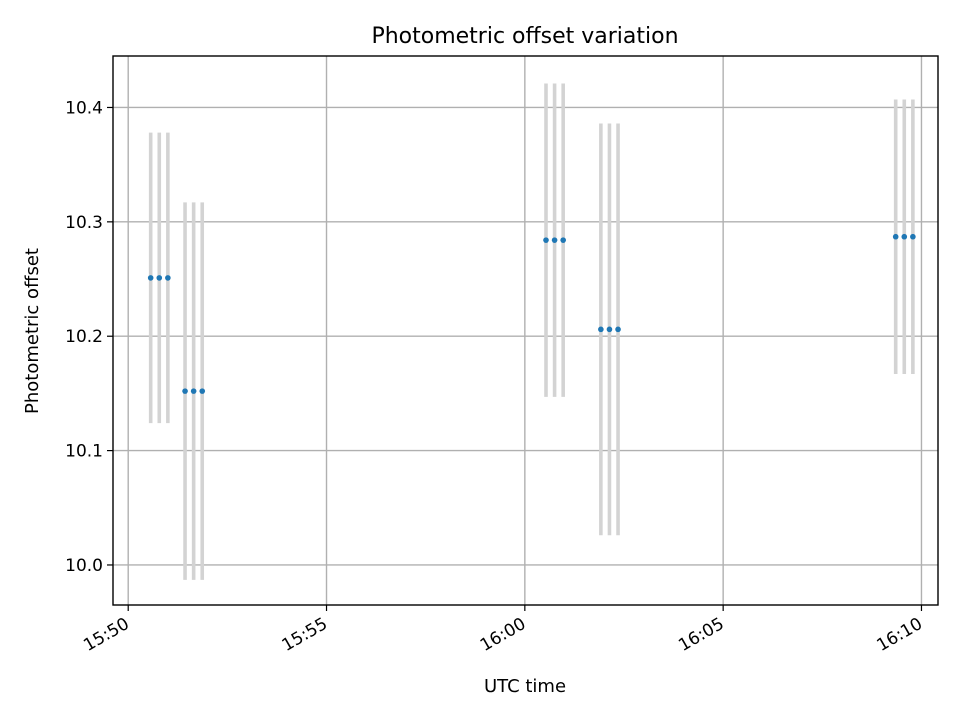 This screenshot has height=720, width=960. What do you see at coordinates (84, 223) in the screenshot?
I see `y-tick-label: 10.3` at bounding box center [84, 223].